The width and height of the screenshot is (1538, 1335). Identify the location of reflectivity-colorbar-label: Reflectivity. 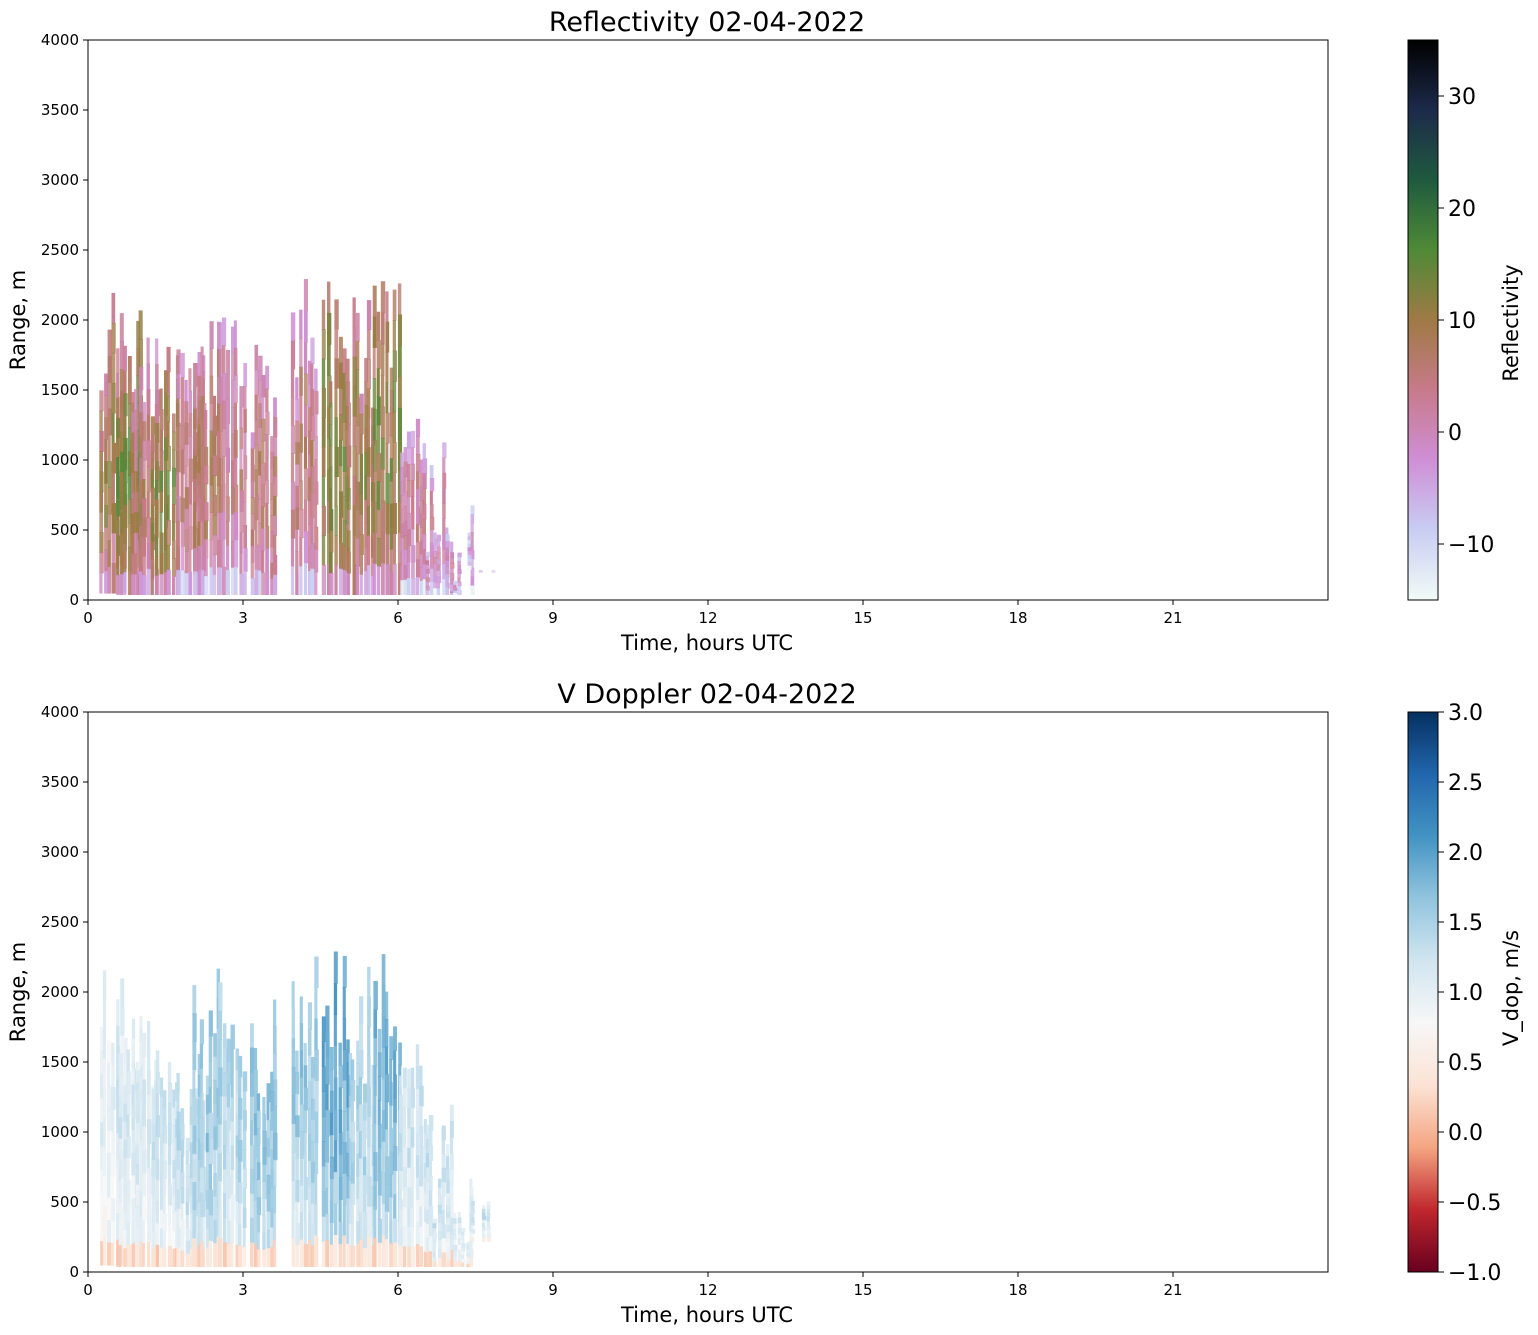
(1511, 322).